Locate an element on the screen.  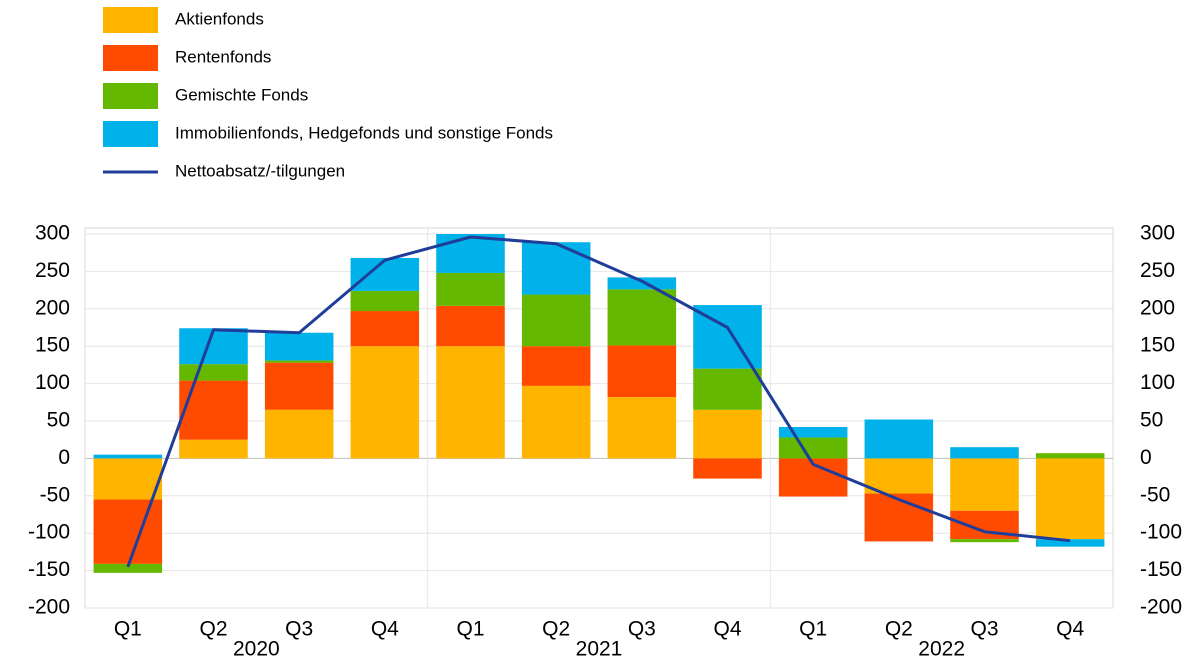
y2-tick-label: 150 is located at coordinates (1157, 345).